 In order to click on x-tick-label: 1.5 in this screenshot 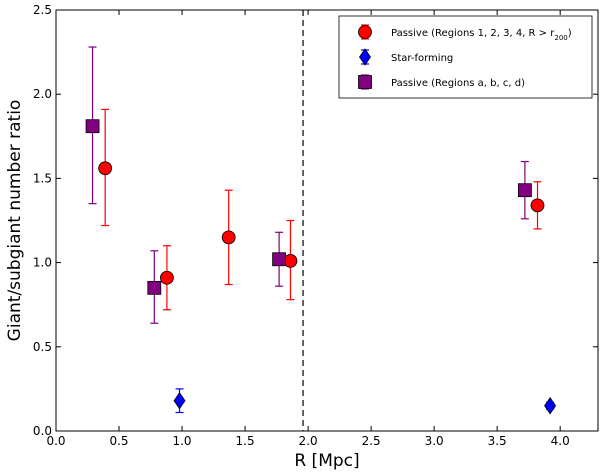, I will do `click(245, 441)`.